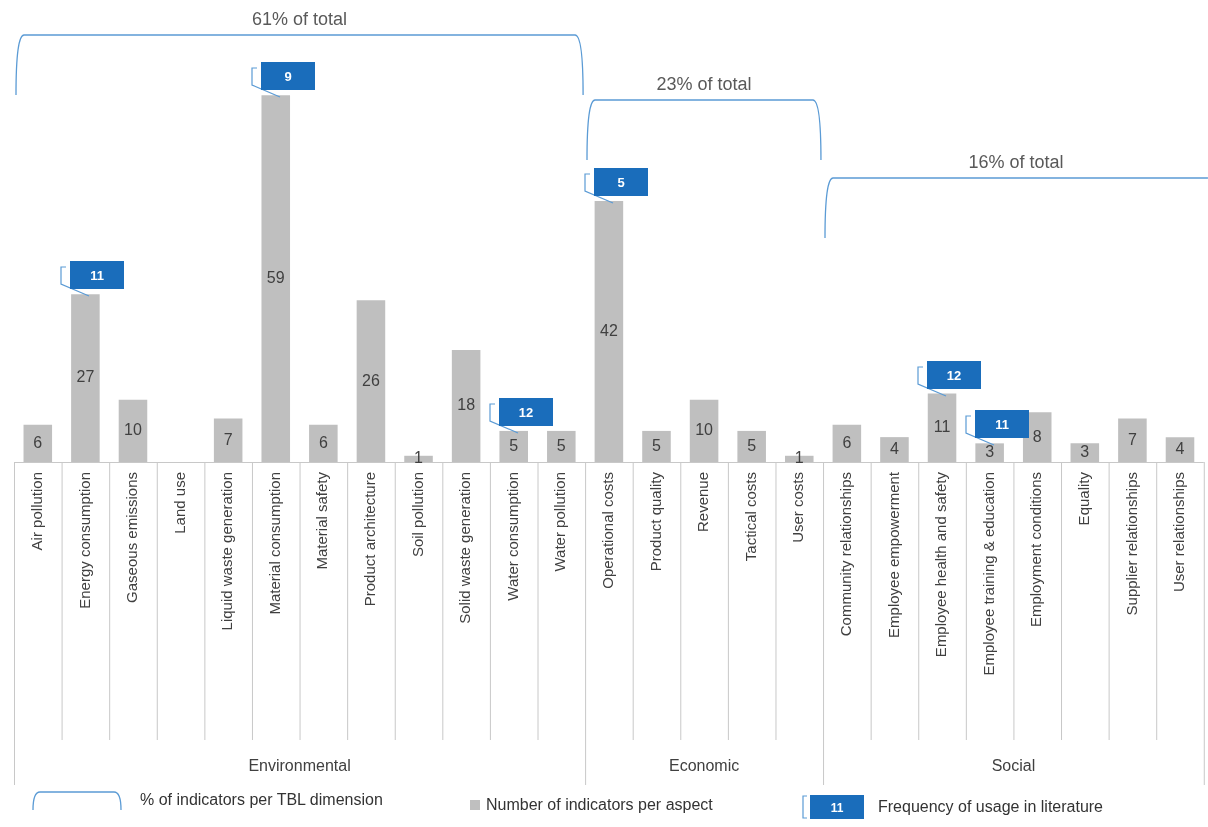  What do you see at coordinates (1083, 498) in the screenshot?
I see `x-tick-label: Equality` at bounding box center [1083, 498].